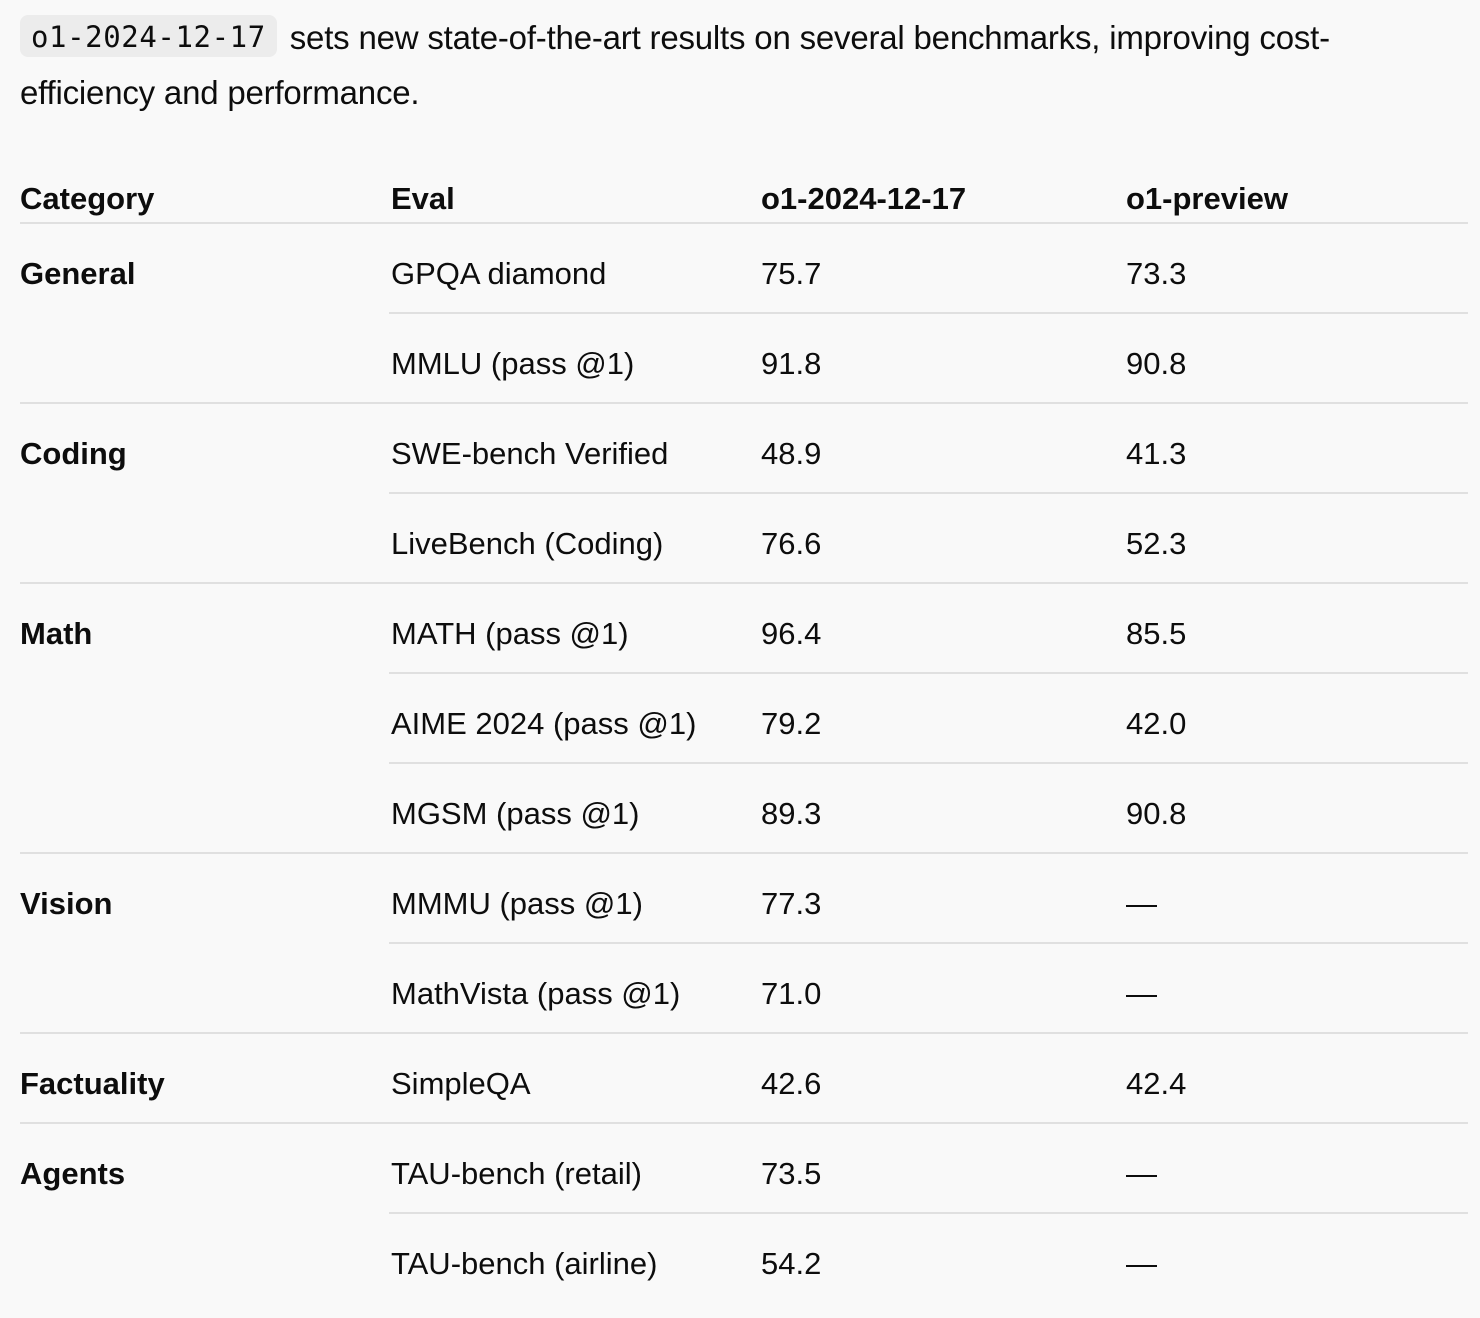  Describe the element at coordinates (864, 198) in the screenshot. I see `header-o1: o1-2024-12-17` at that location.